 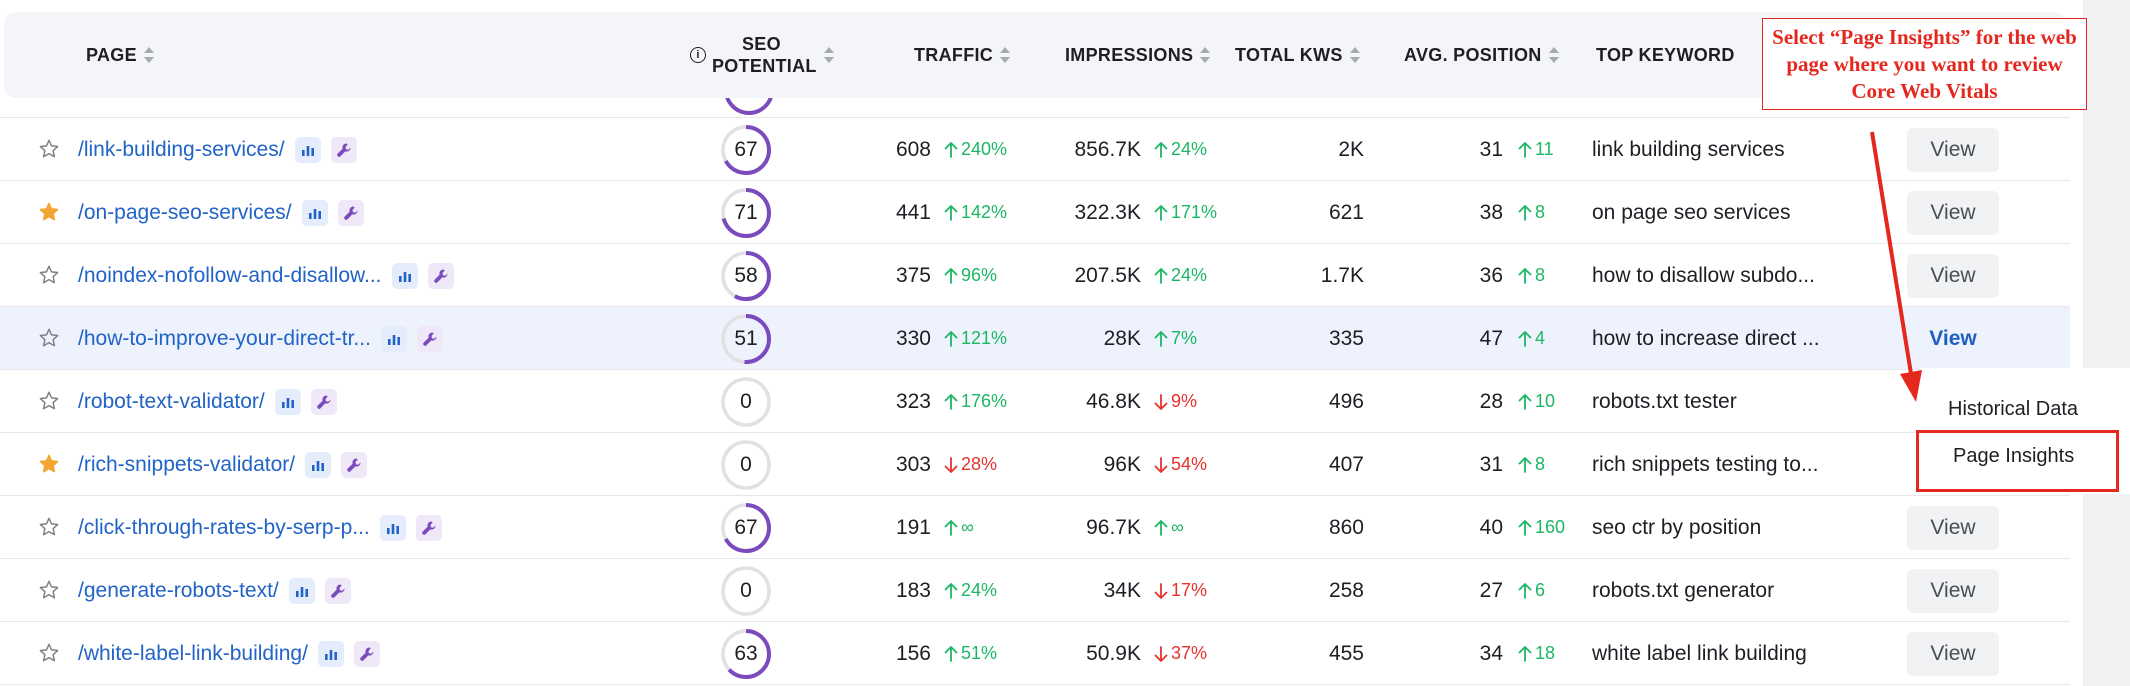 I want to click on page-url-link: /on-page-seo-services/, so click(x=221, y=212).